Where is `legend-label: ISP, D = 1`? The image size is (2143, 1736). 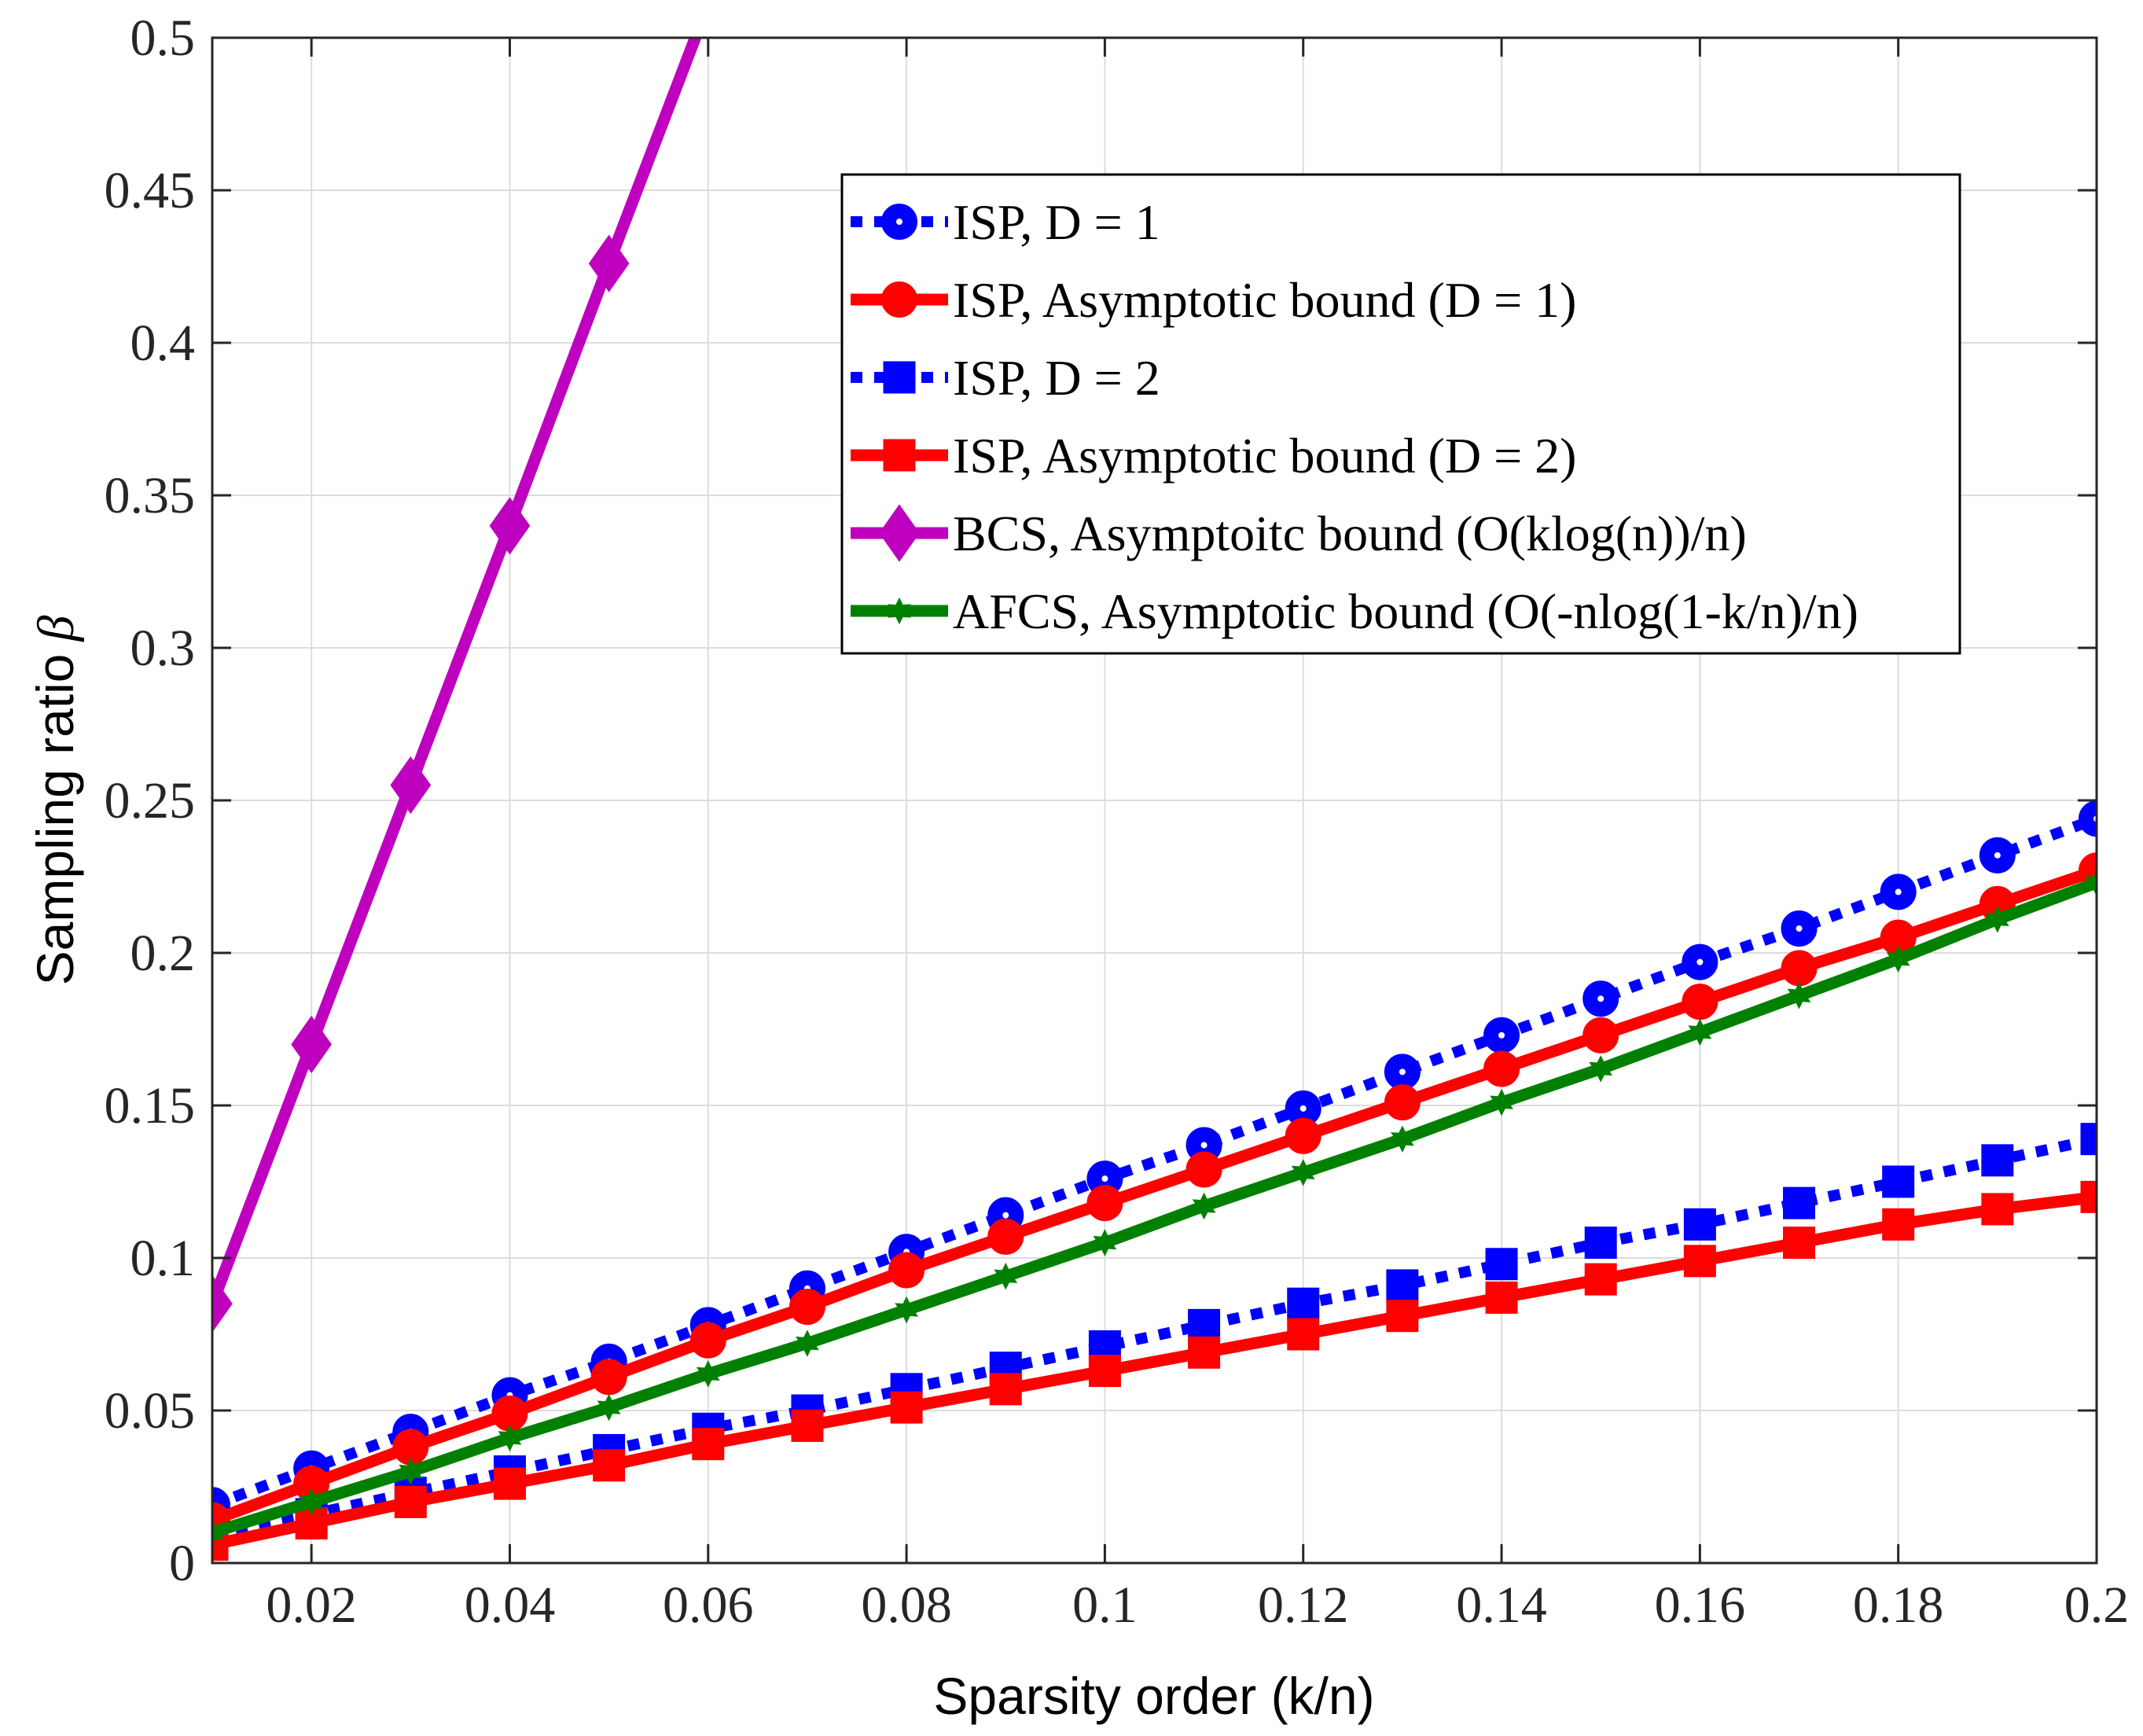
legend-label: ISP, D = 1 is located at coordinates (1056, 222).